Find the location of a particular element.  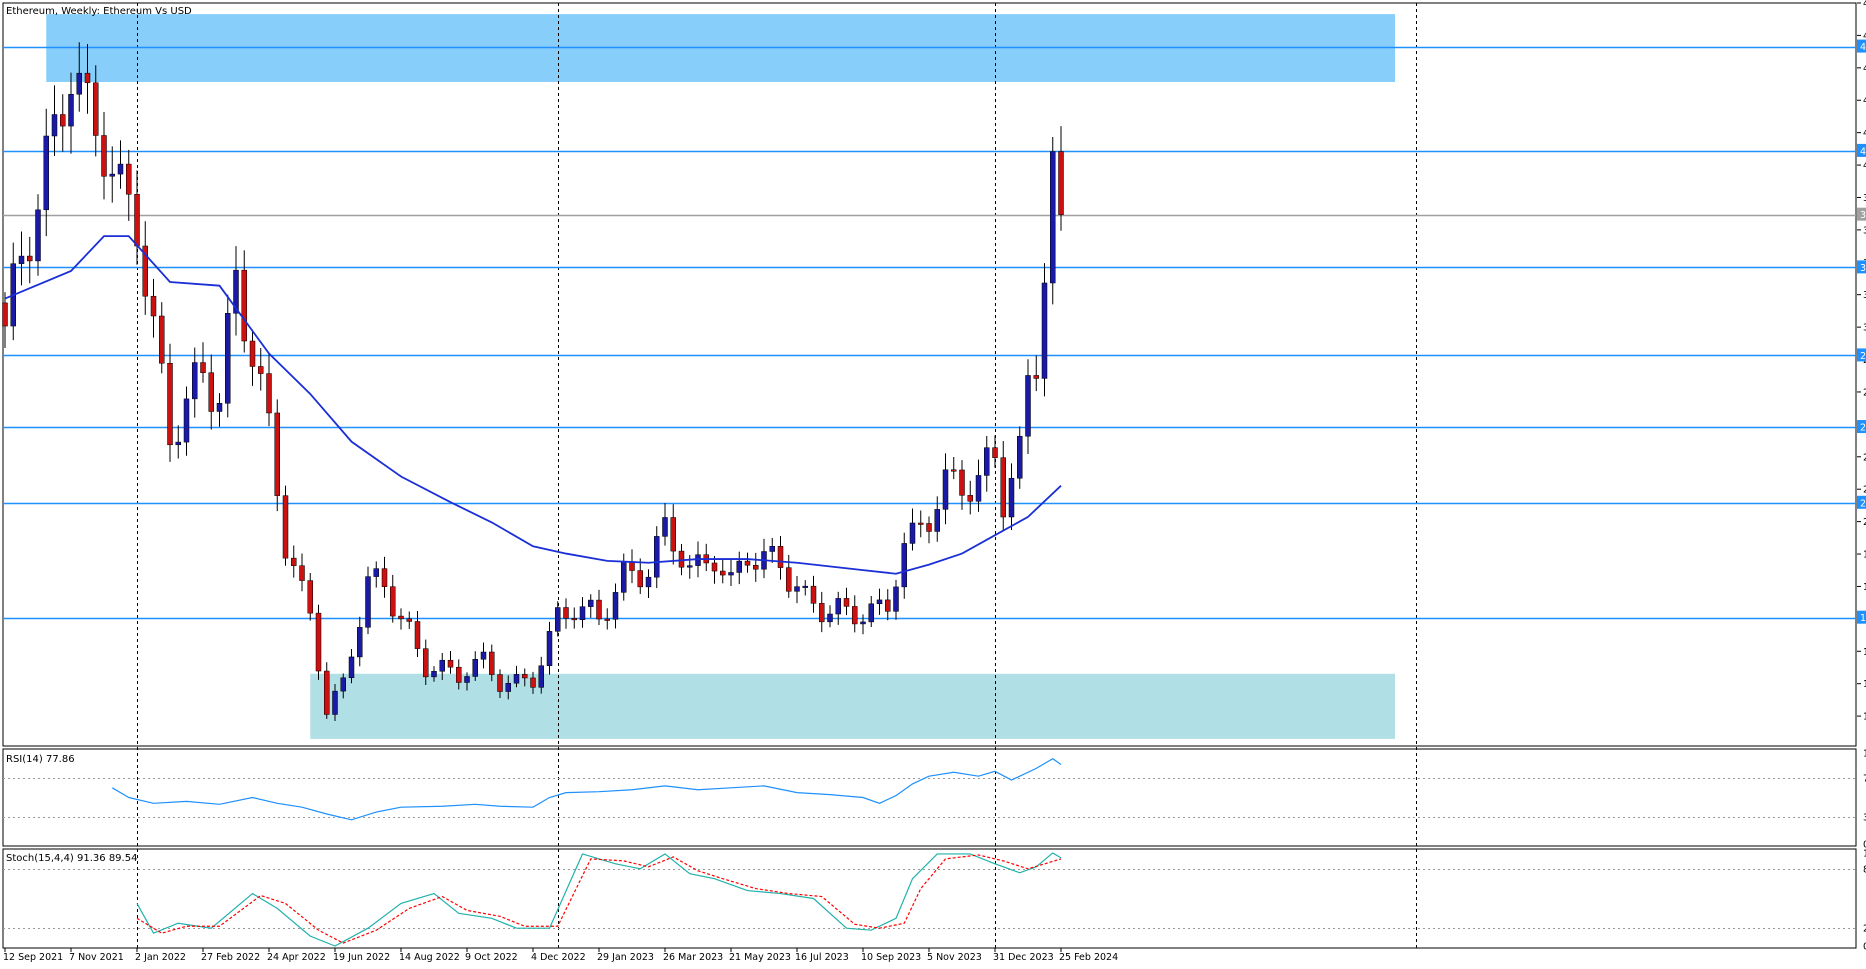

y-tick-label: 1377.54 is located at coordinates (1864, 652).